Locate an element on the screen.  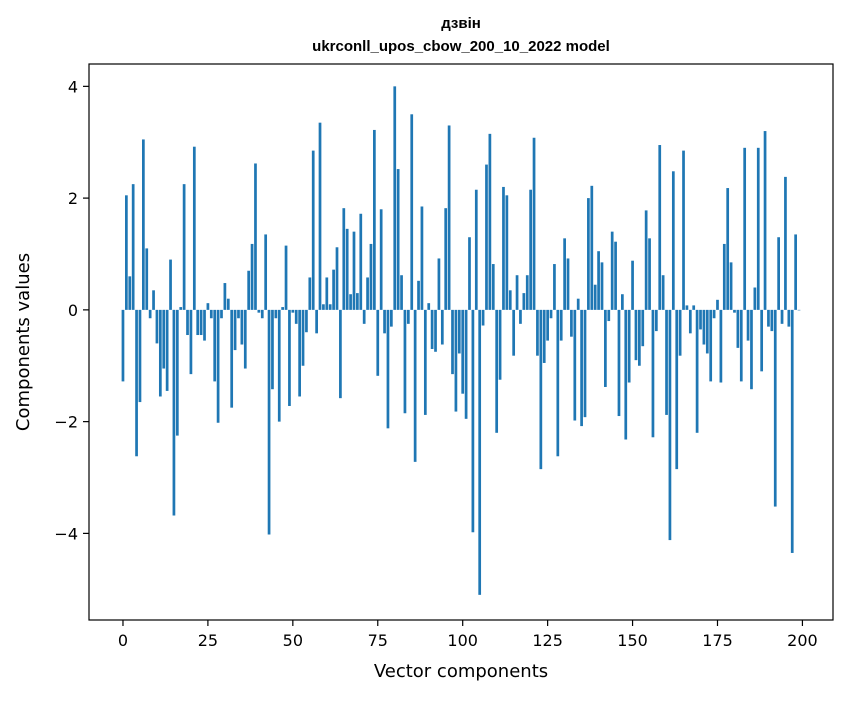
x-tick-label: 25 is located at coordinates (208, 640).